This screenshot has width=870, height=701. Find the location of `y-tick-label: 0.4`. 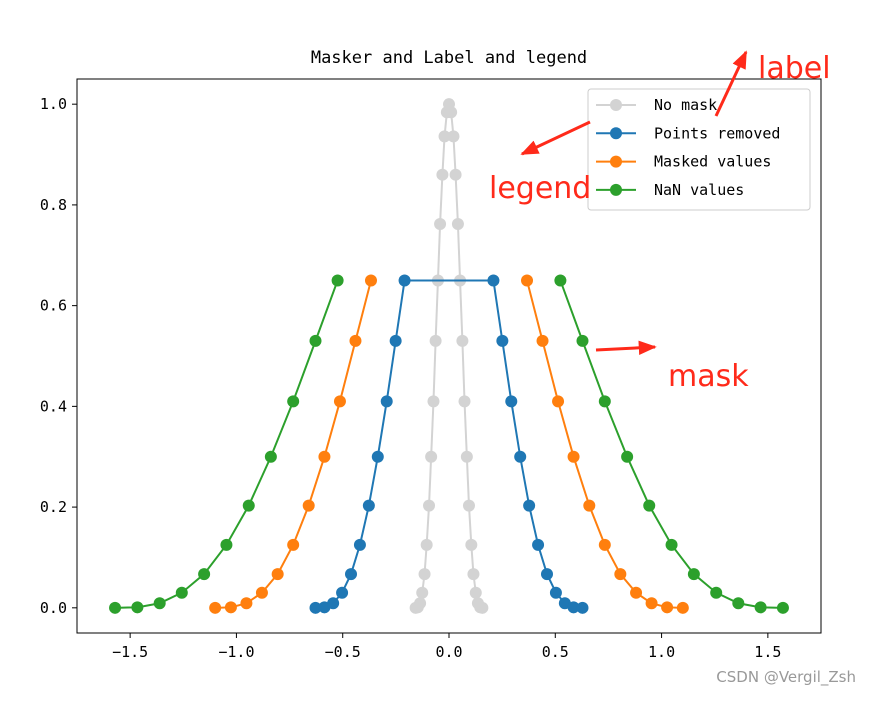

y-tick-label: 0.4 is located at coordinates (53, 406).